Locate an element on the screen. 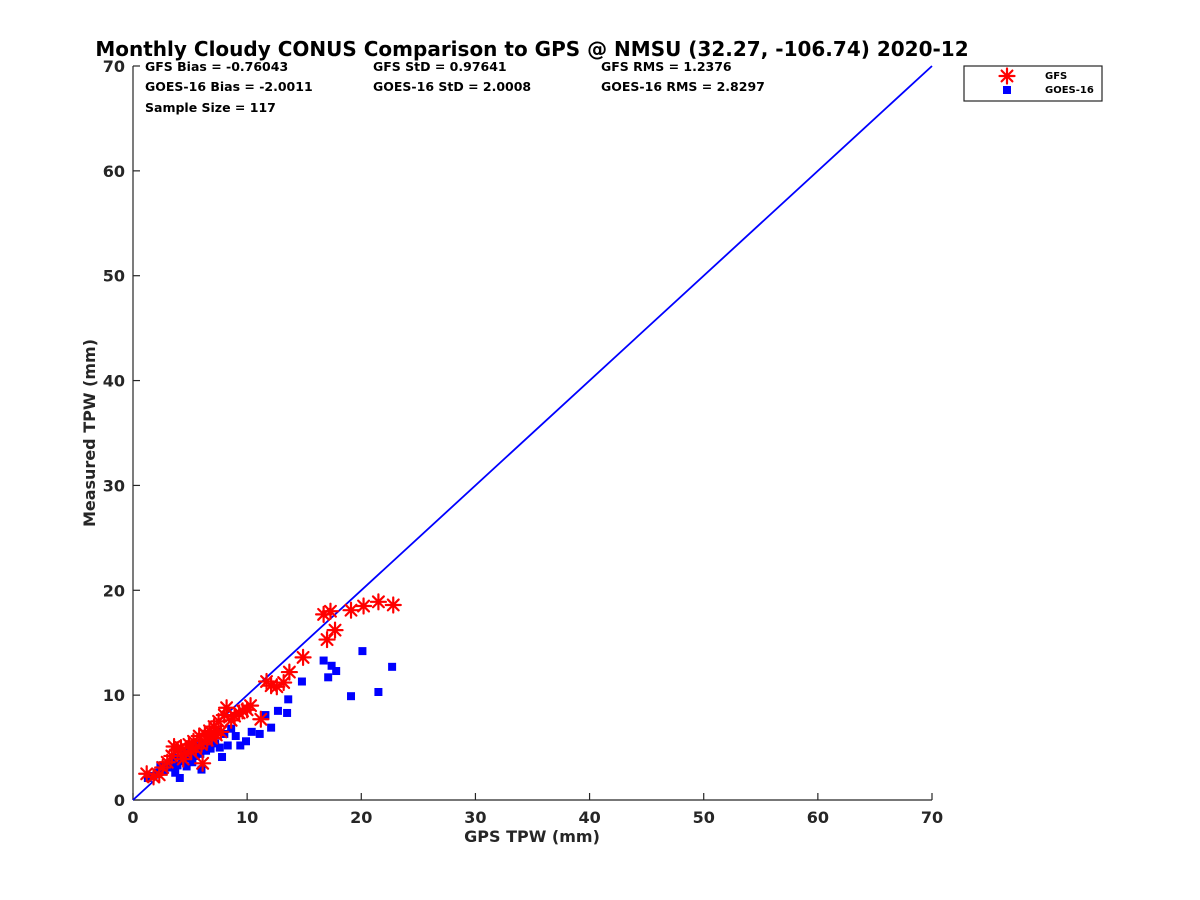 The height and width of the screenshot is (900, 1200). legend-gfs-marker is located at coordinates (1007, 76).